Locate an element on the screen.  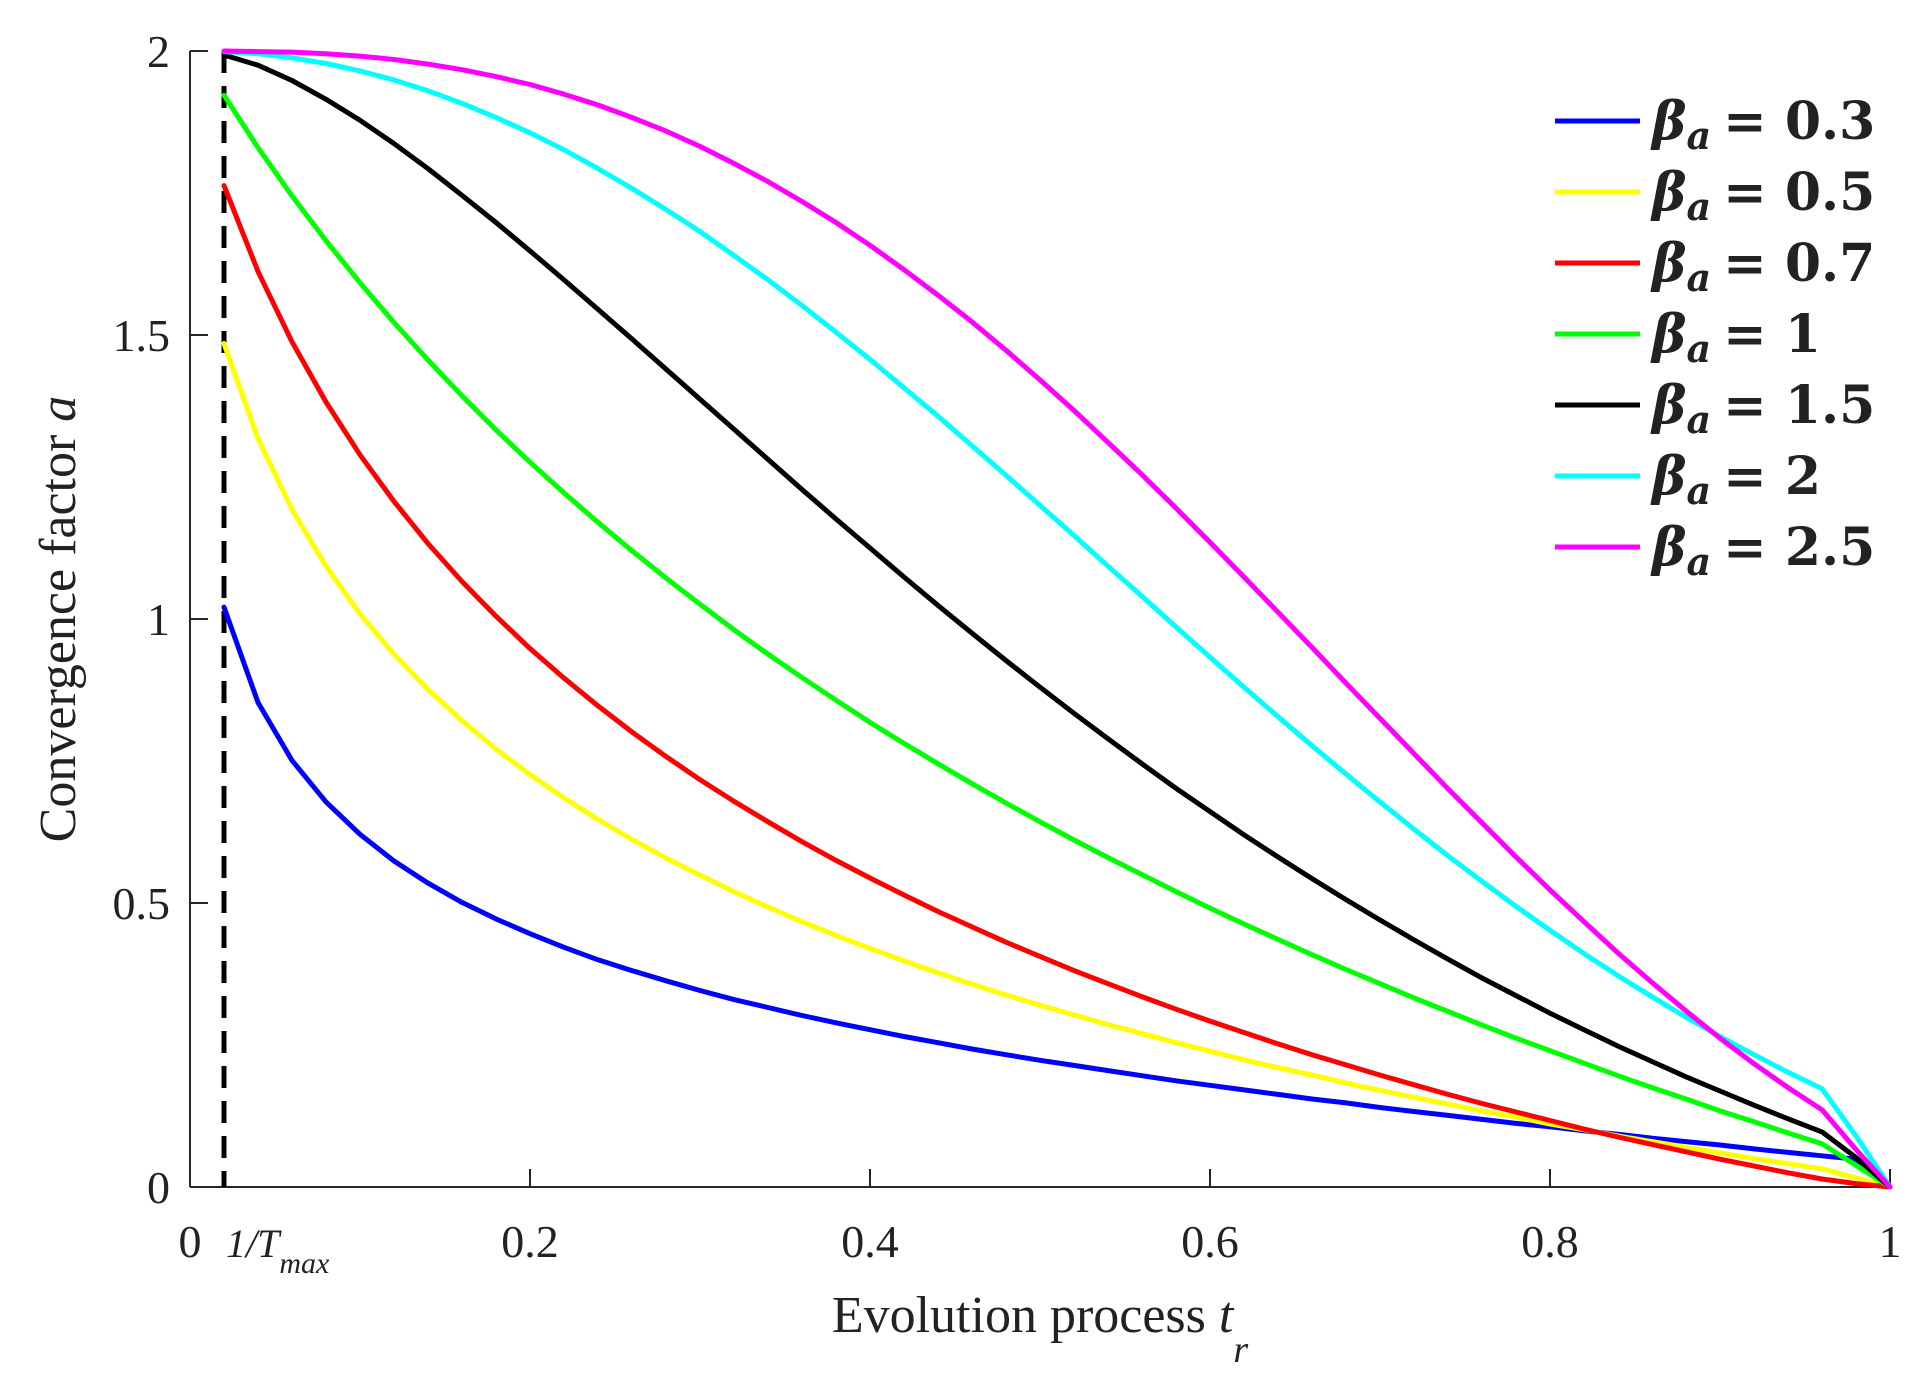
legend-value: = 2.5 is located at coordinates (1799, 547).